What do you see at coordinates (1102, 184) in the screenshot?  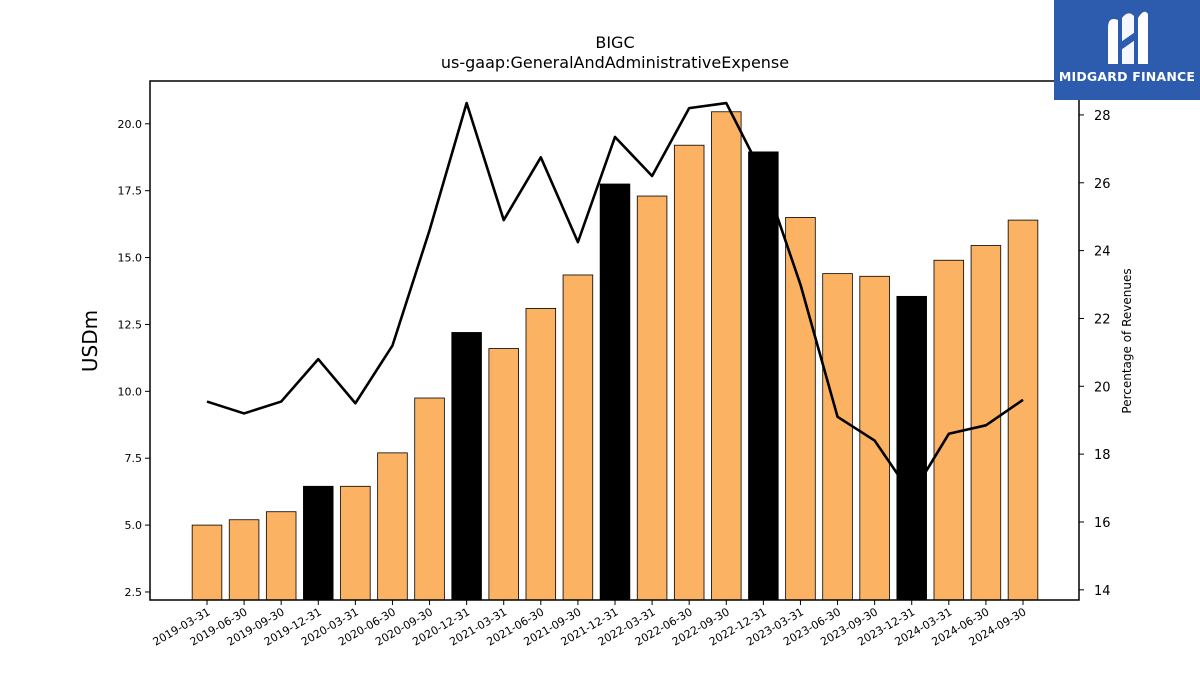 I see `y2-tick-label: 26` at bounding box center [1102, 184].